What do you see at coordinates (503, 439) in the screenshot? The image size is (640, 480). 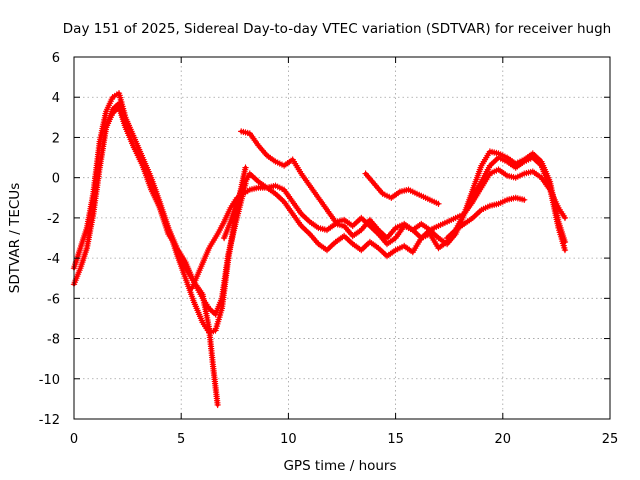 I see `x-tick-label: 20` at bounding box center [503, 439].